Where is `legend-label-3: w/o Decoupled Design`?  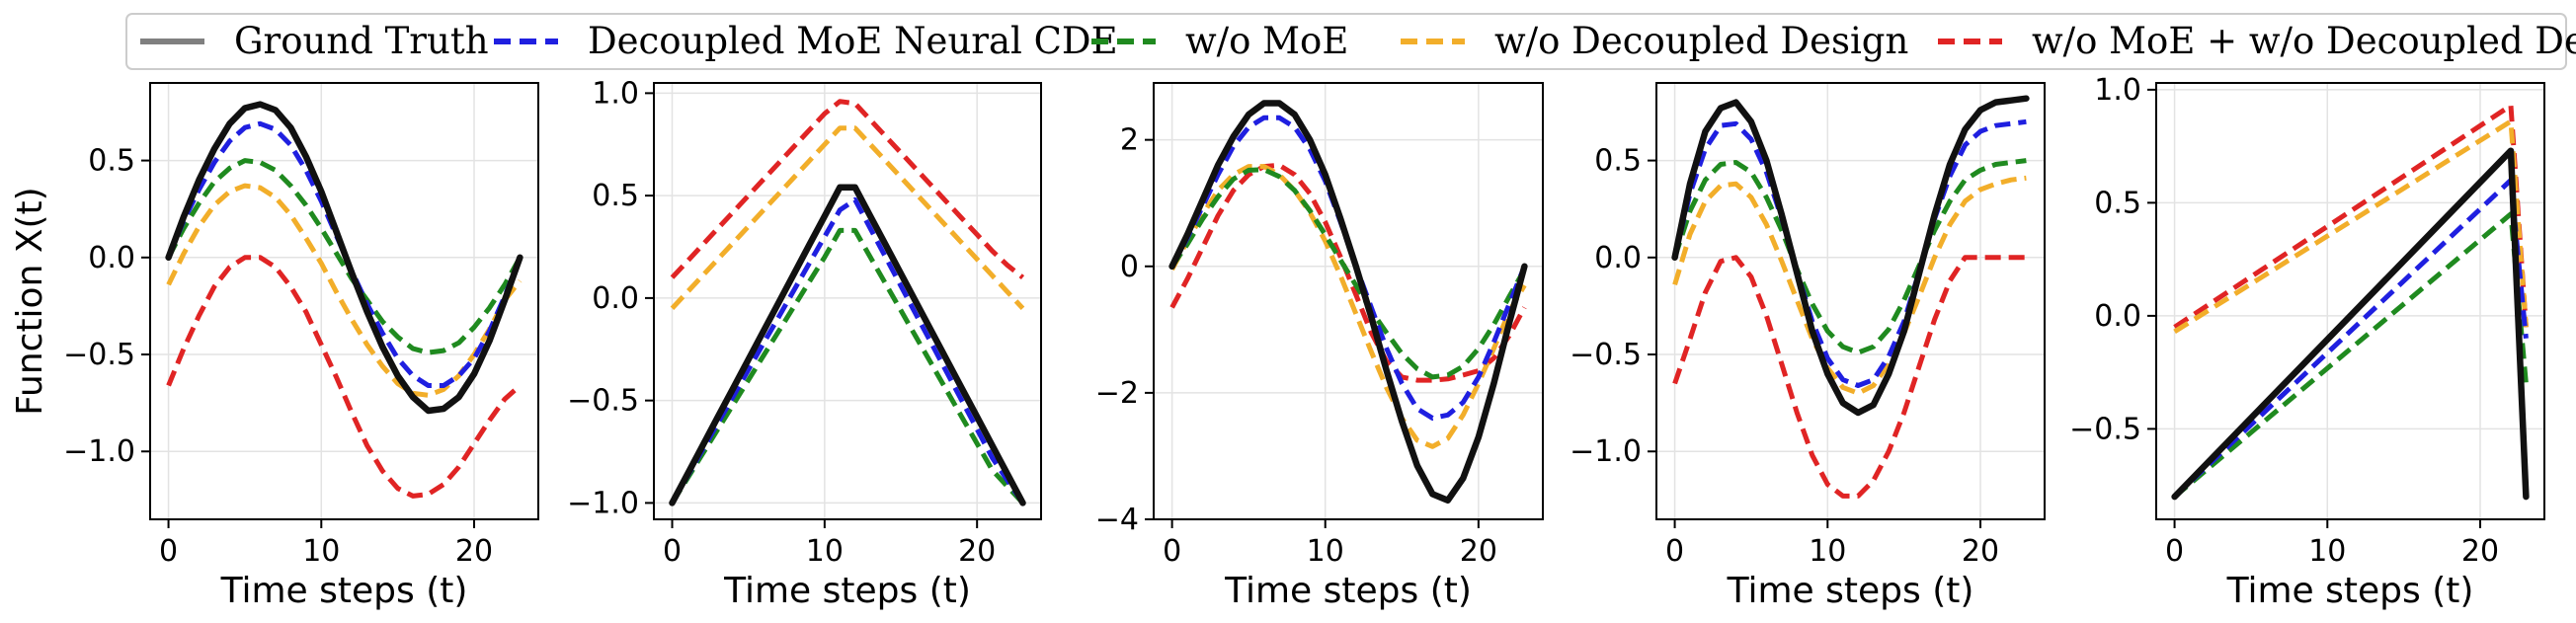 legend-label-3: w/o Decoupled Design is located at coordinates (1701, 41).